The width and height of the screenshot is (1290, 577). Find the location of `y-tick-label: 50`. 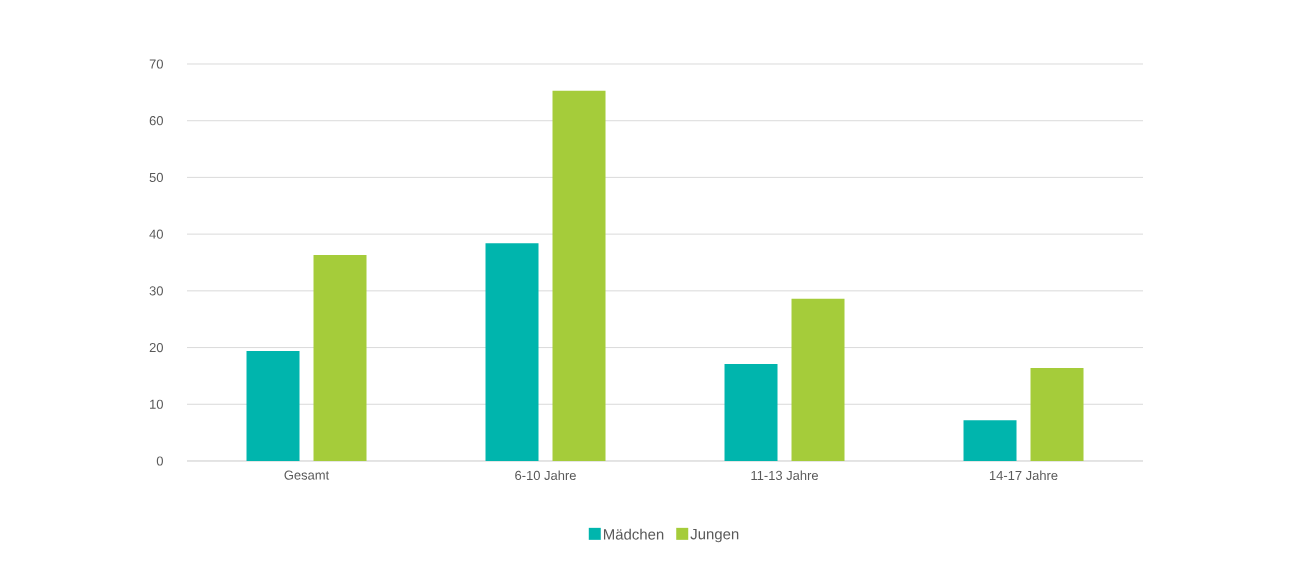

y-tick-label: 50 is located at coordinates (156, 177).